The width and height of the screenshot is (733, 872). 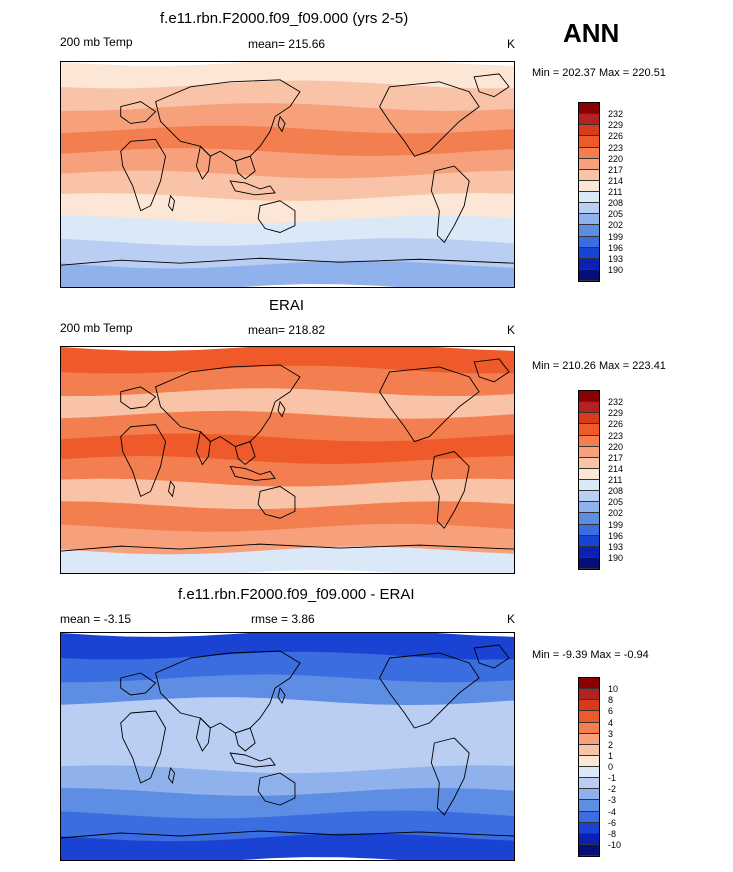 I want to click on colorbar-tick-label: 226, so click(x=616, y=136).